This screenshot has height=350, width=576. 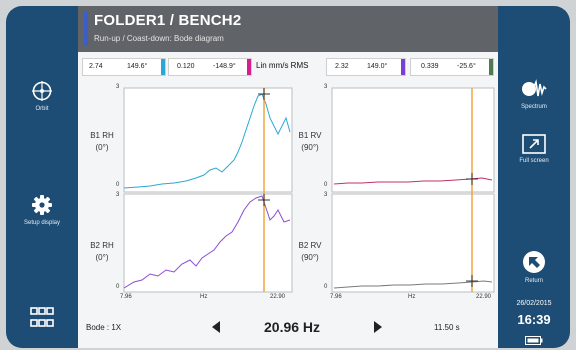 What do you see at coordinates (447, 327) in the screenshot?
I see `elapsed-time: 11.50 s` at bounding box center [447, 327].